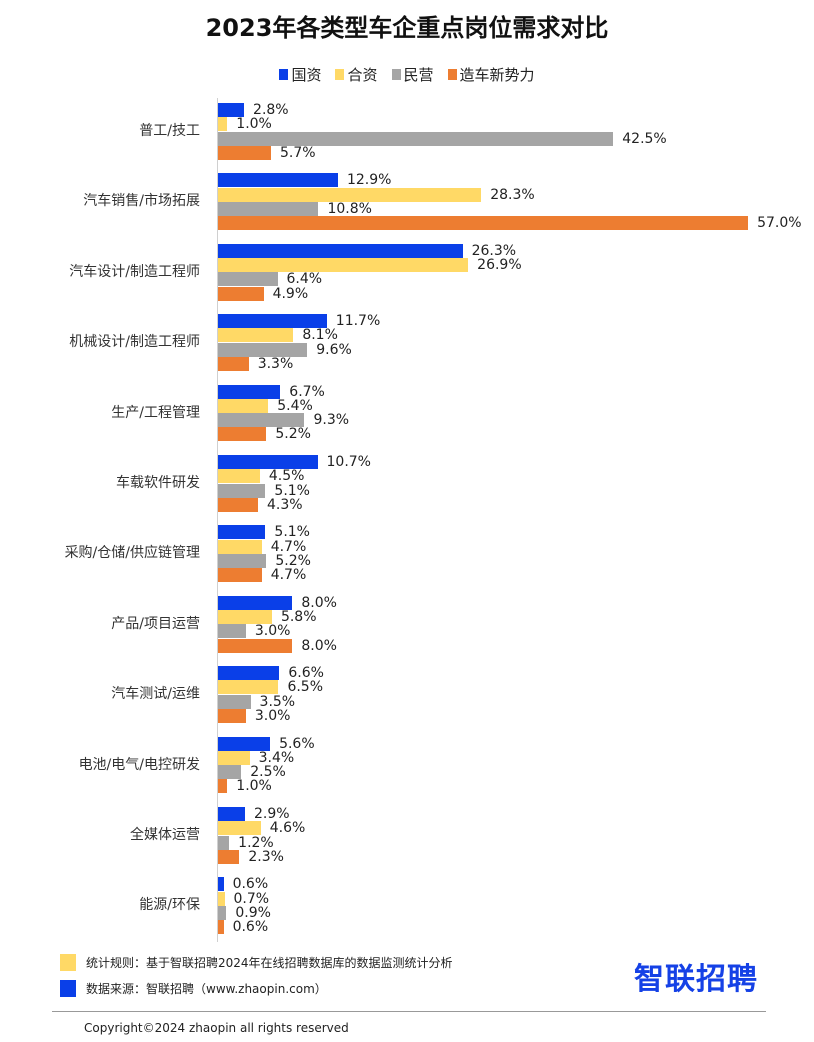 This screenshot has width=814, height=1042. What do you see at coordinates (779, 223) in the screenshot?
I see `data-label: 57.0%` at bounding box center [779, 223].